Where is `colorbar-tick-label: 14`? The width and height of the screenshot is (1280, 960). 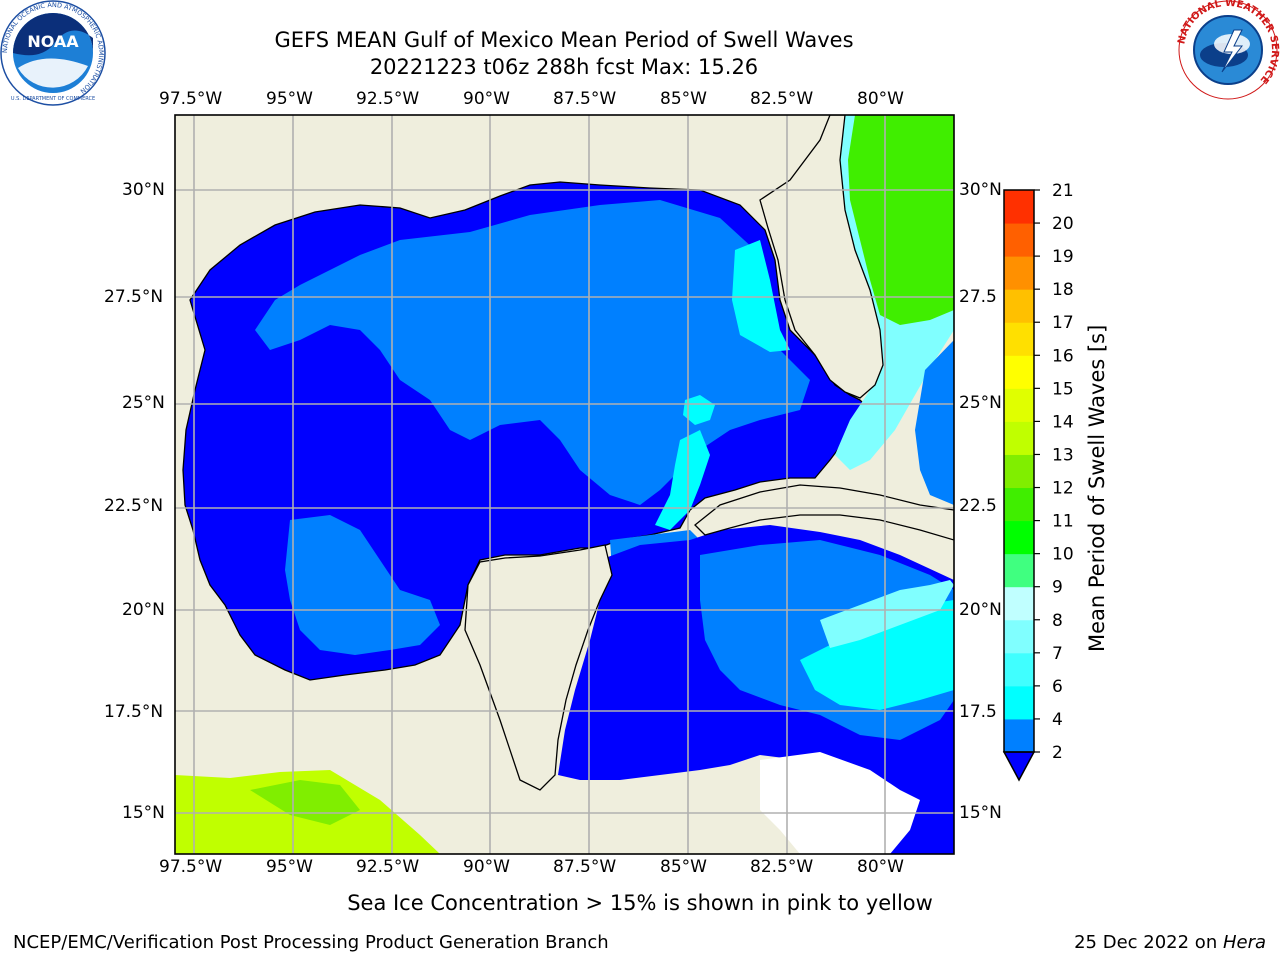
colorbar-tick-label: 14 is located at coordinates (1063, 422).